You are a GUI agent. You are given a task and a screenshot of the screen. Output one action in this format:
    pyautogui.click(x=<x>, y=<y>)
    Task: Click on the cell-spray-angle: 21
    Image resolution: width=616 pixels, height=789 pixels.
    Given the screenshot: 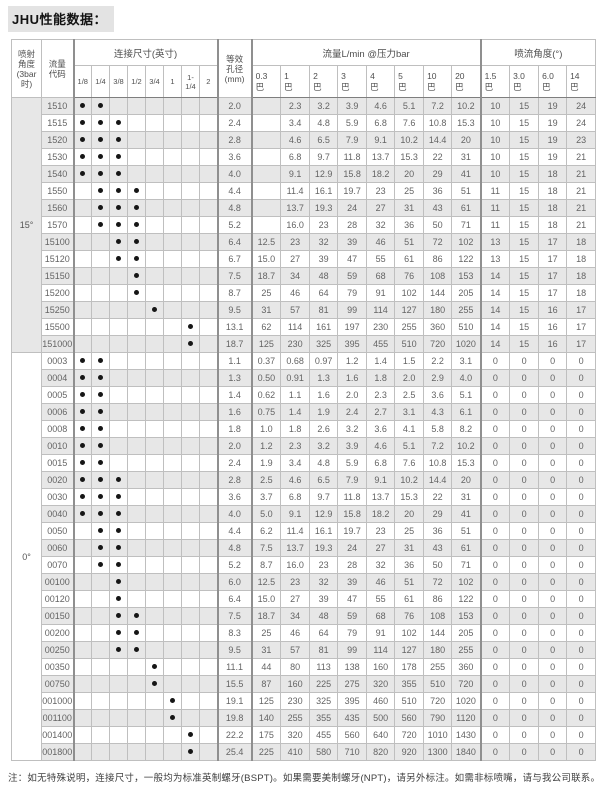 What is the action you would take?
    pyautogui.click(x=581, y=225)
    